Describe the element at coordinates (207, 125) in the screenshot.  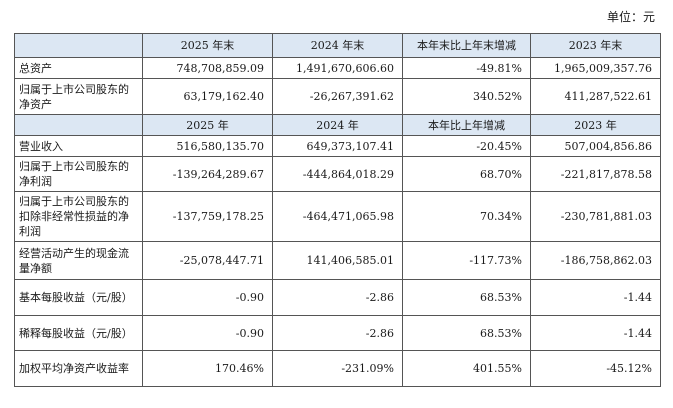
I see `header-cell: 2025 年` at that location.